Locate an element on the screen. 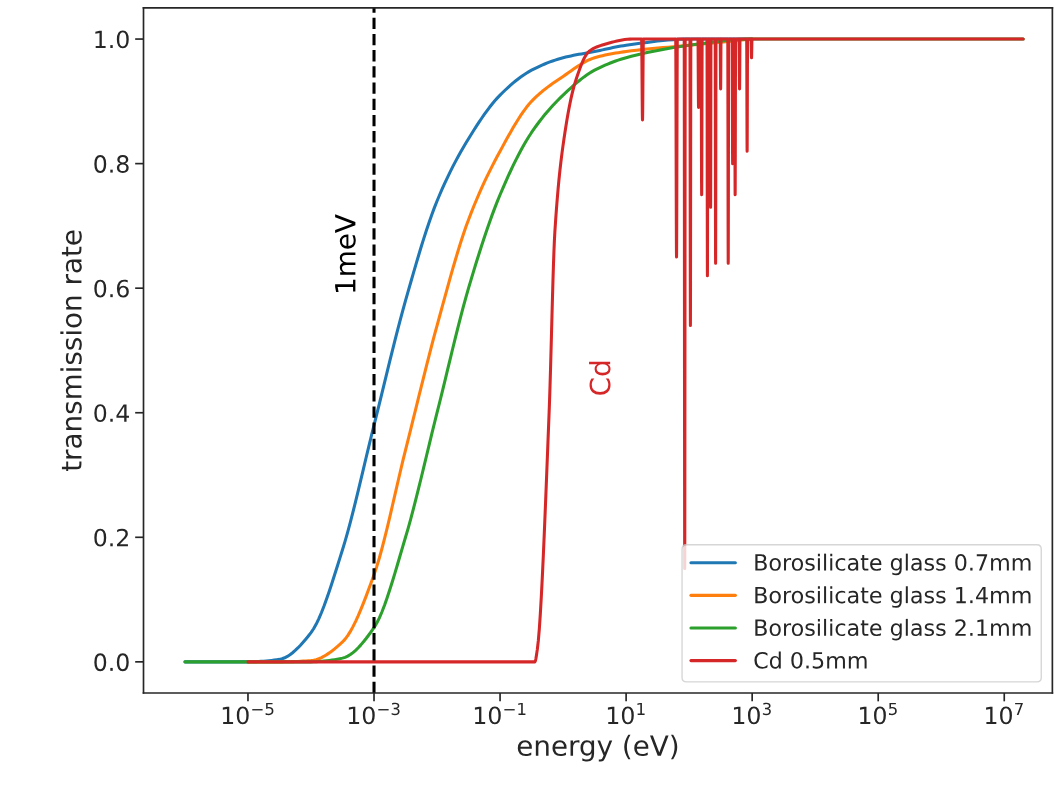 The height and width of the screenshot is (792, 1063). y-tick-label: 0.6 is located at coordinates (111, 288).